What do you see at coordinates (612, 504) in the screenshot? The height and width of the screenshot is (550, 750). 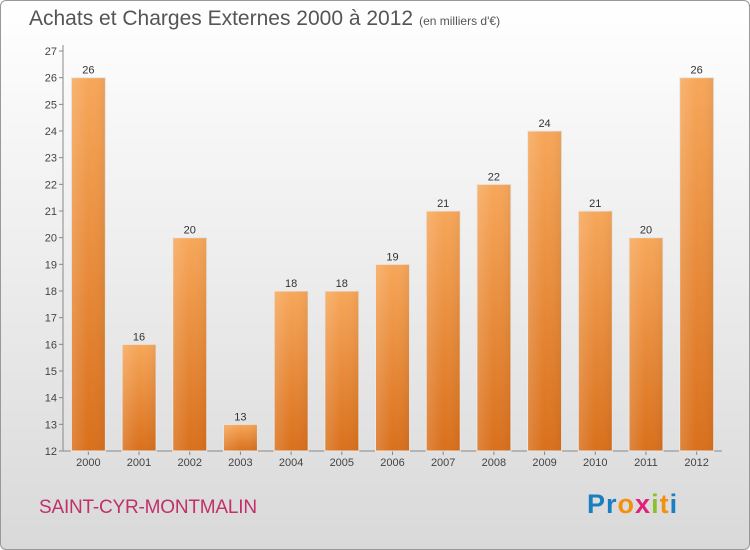 I see `logo-letter: r` at bounding box center [612, 504].